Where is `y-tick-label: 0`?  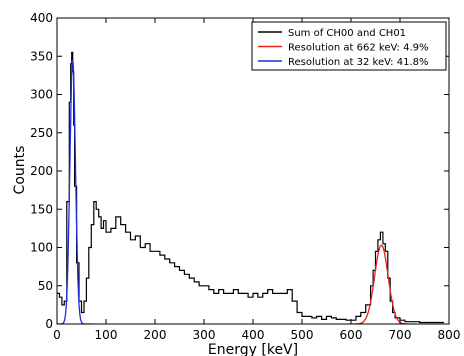
y-tick-label: 0 is located at coordinates (49, 324).